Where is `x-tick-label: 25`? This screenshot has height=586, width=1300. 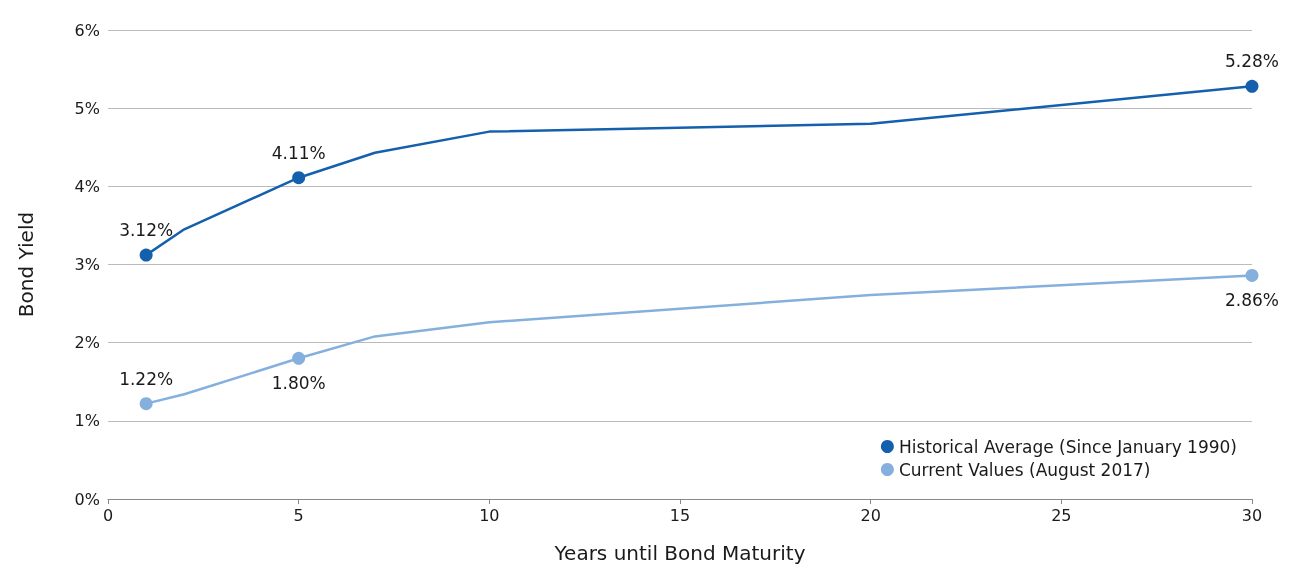
x-tick-label: 25 is located at coordinates (1061, 515).